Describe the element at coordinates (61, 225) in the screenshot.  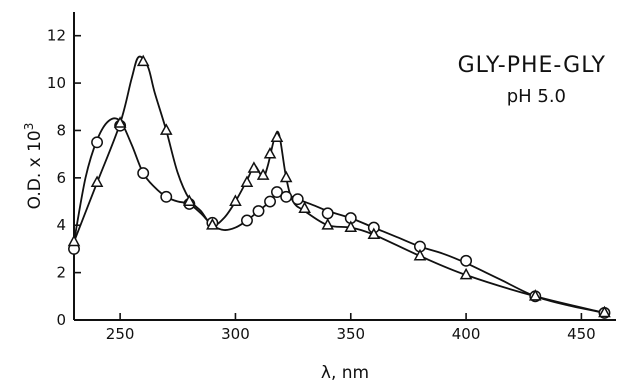
I see `y-tick-label: 4` at that location.